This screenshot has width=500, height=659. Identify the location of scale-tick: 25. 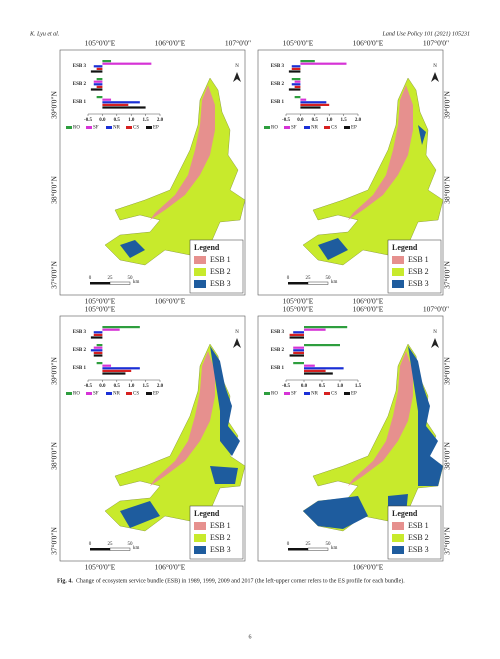
(111, 544).